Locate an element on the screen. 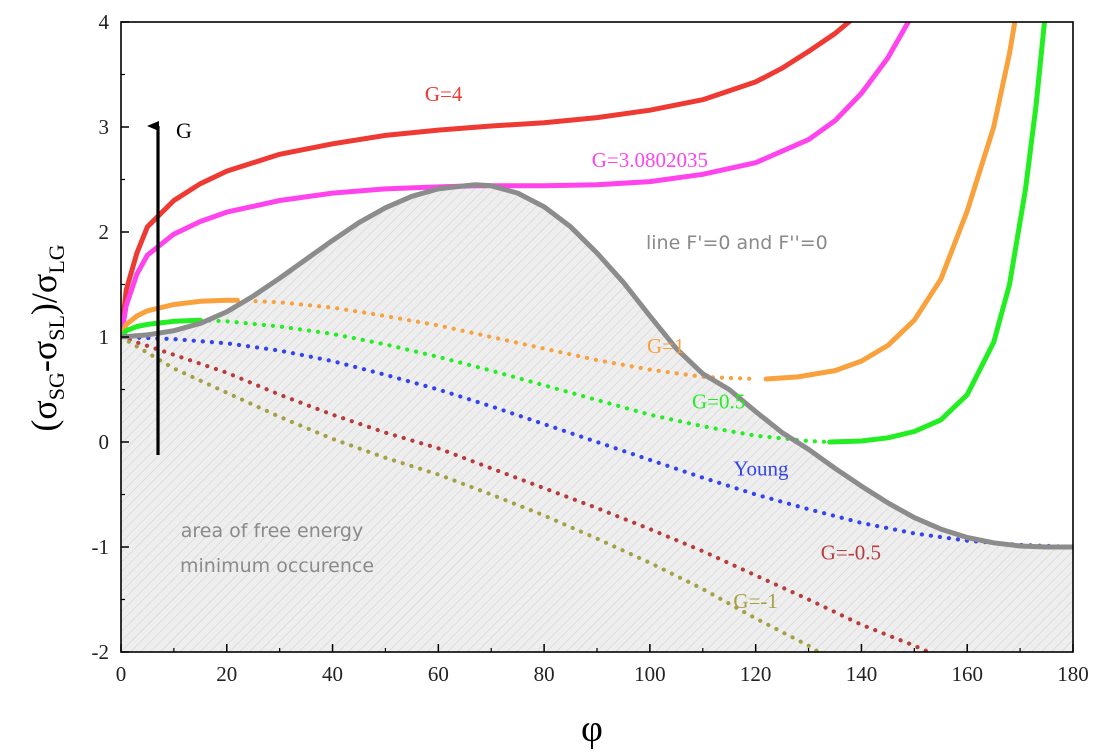 The height and width of the screenshot is (756, 1111). region-label-line2: minimum occurence is located at coordinates (277, 566).